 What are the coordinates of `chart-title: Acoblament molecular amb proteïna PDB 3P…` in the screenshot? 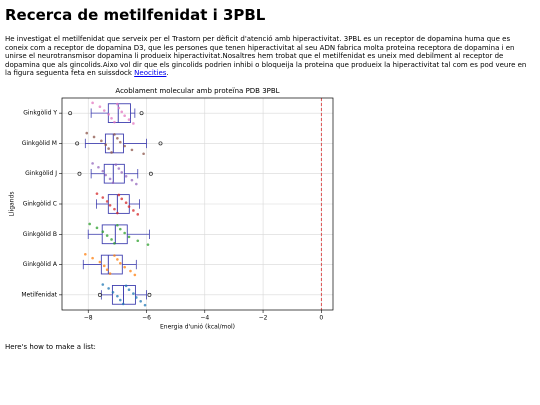 It's located at (197, 91).